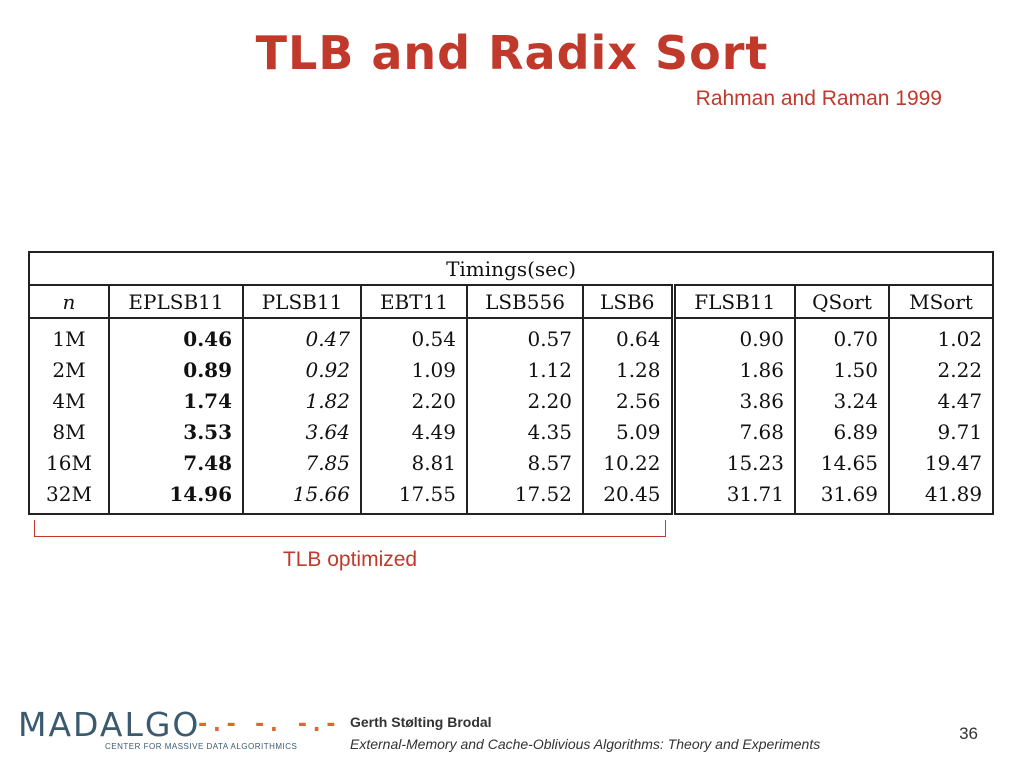  I want to click on column-header: MSort, so click(941, 302).